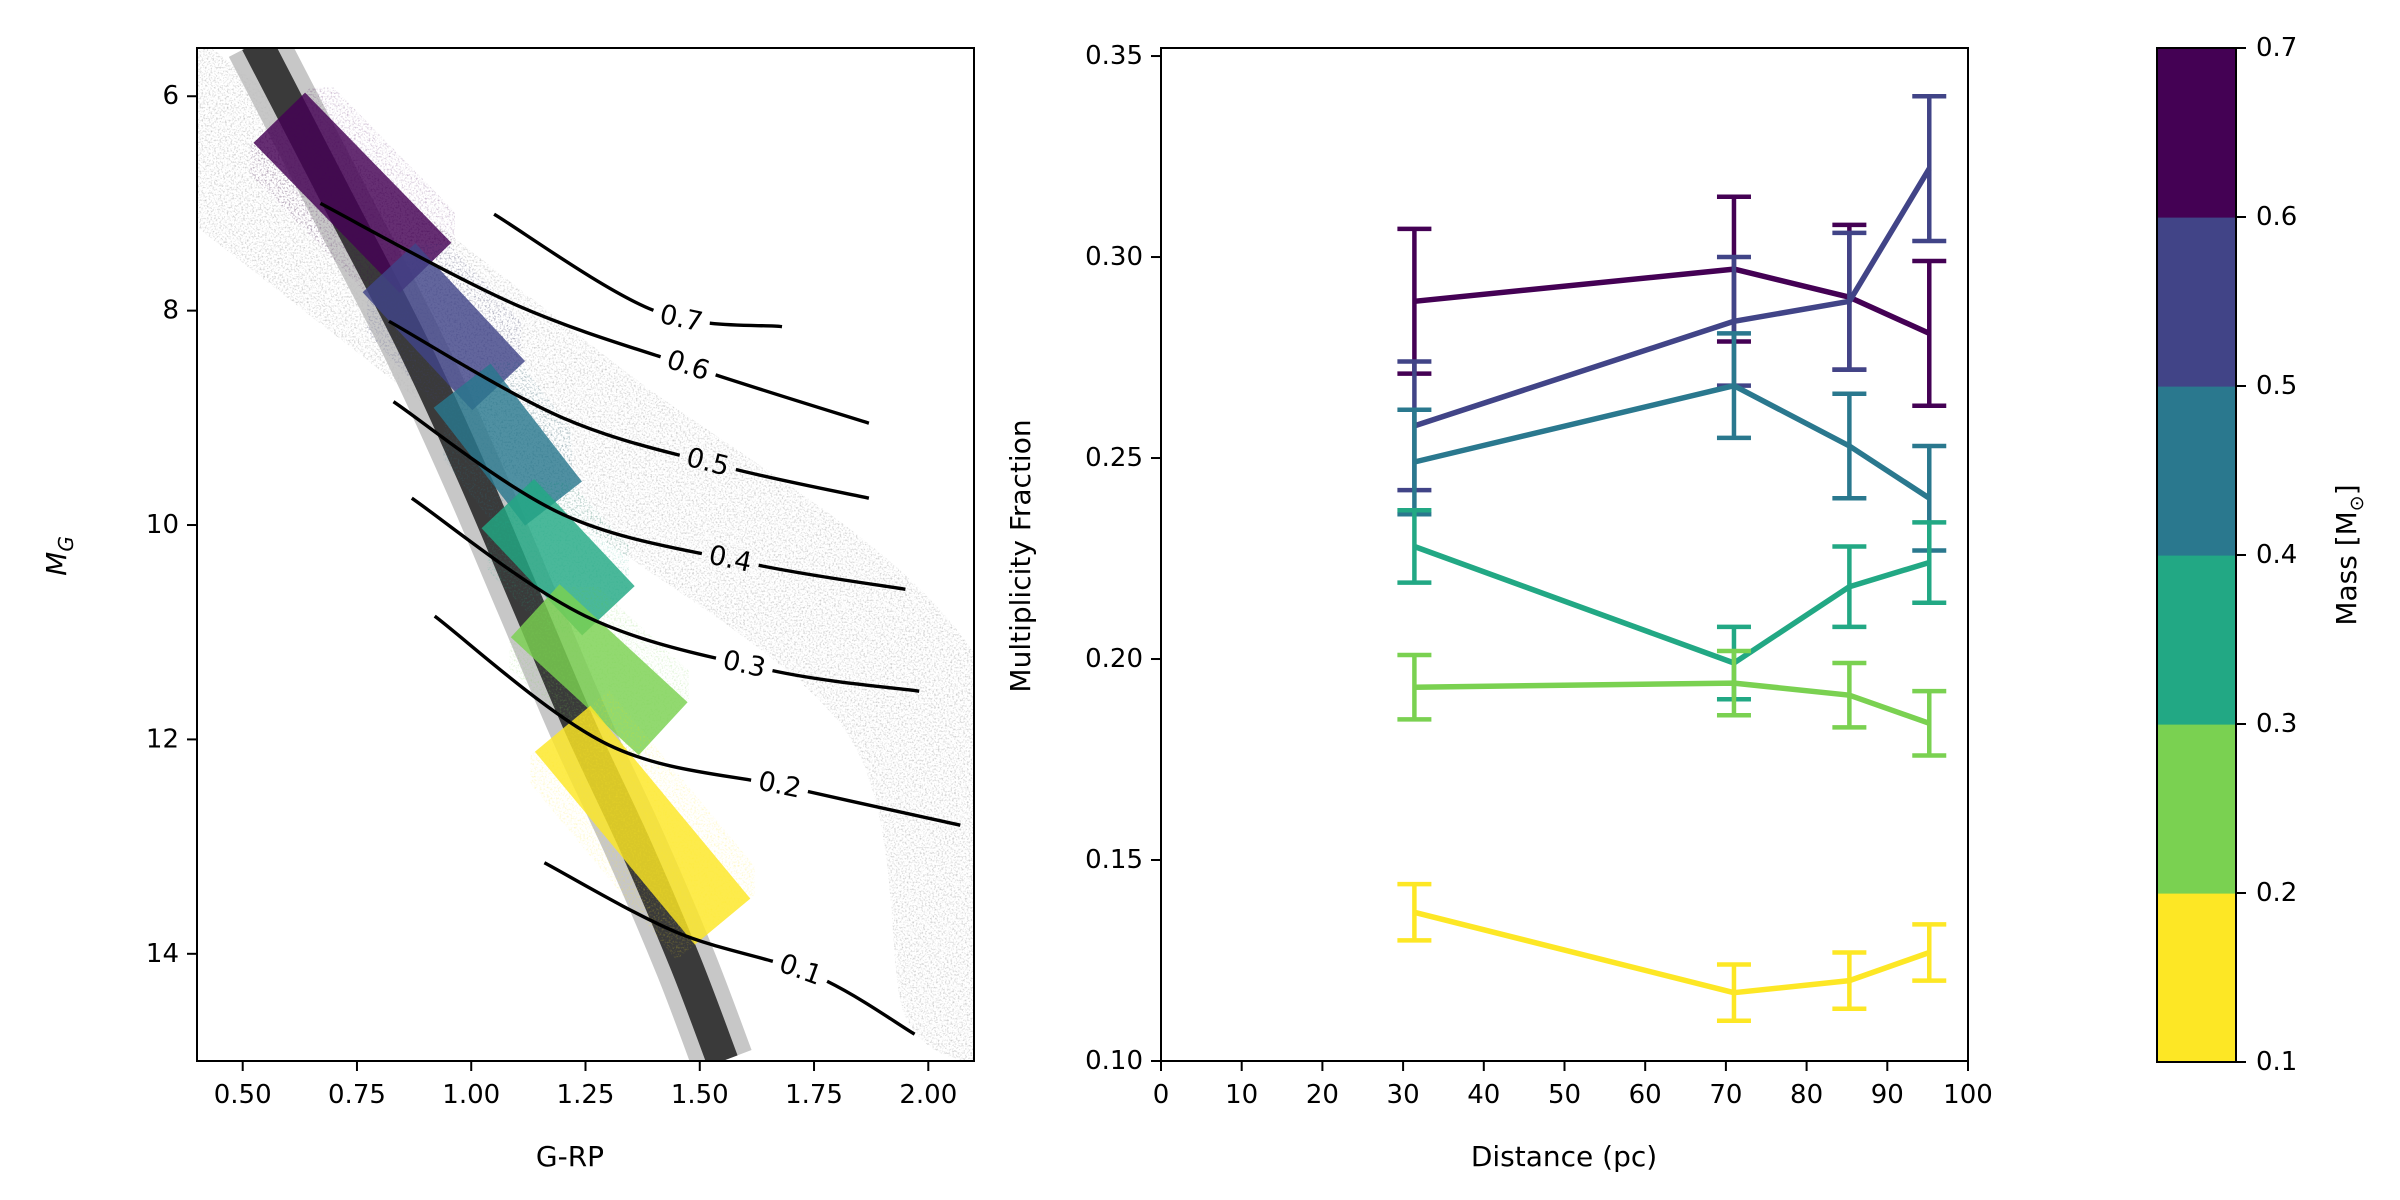  Describe the element at coordinates (170, 96) in the screenshot. I see `cmd-y-tick-label: 6` at that location.